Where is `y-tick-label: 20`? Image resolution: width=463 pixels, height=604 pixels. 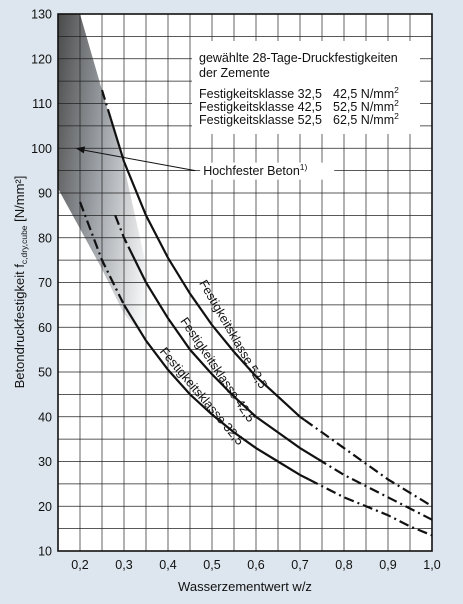
y-tick-label: 20 is located at coordinates (45, 507).